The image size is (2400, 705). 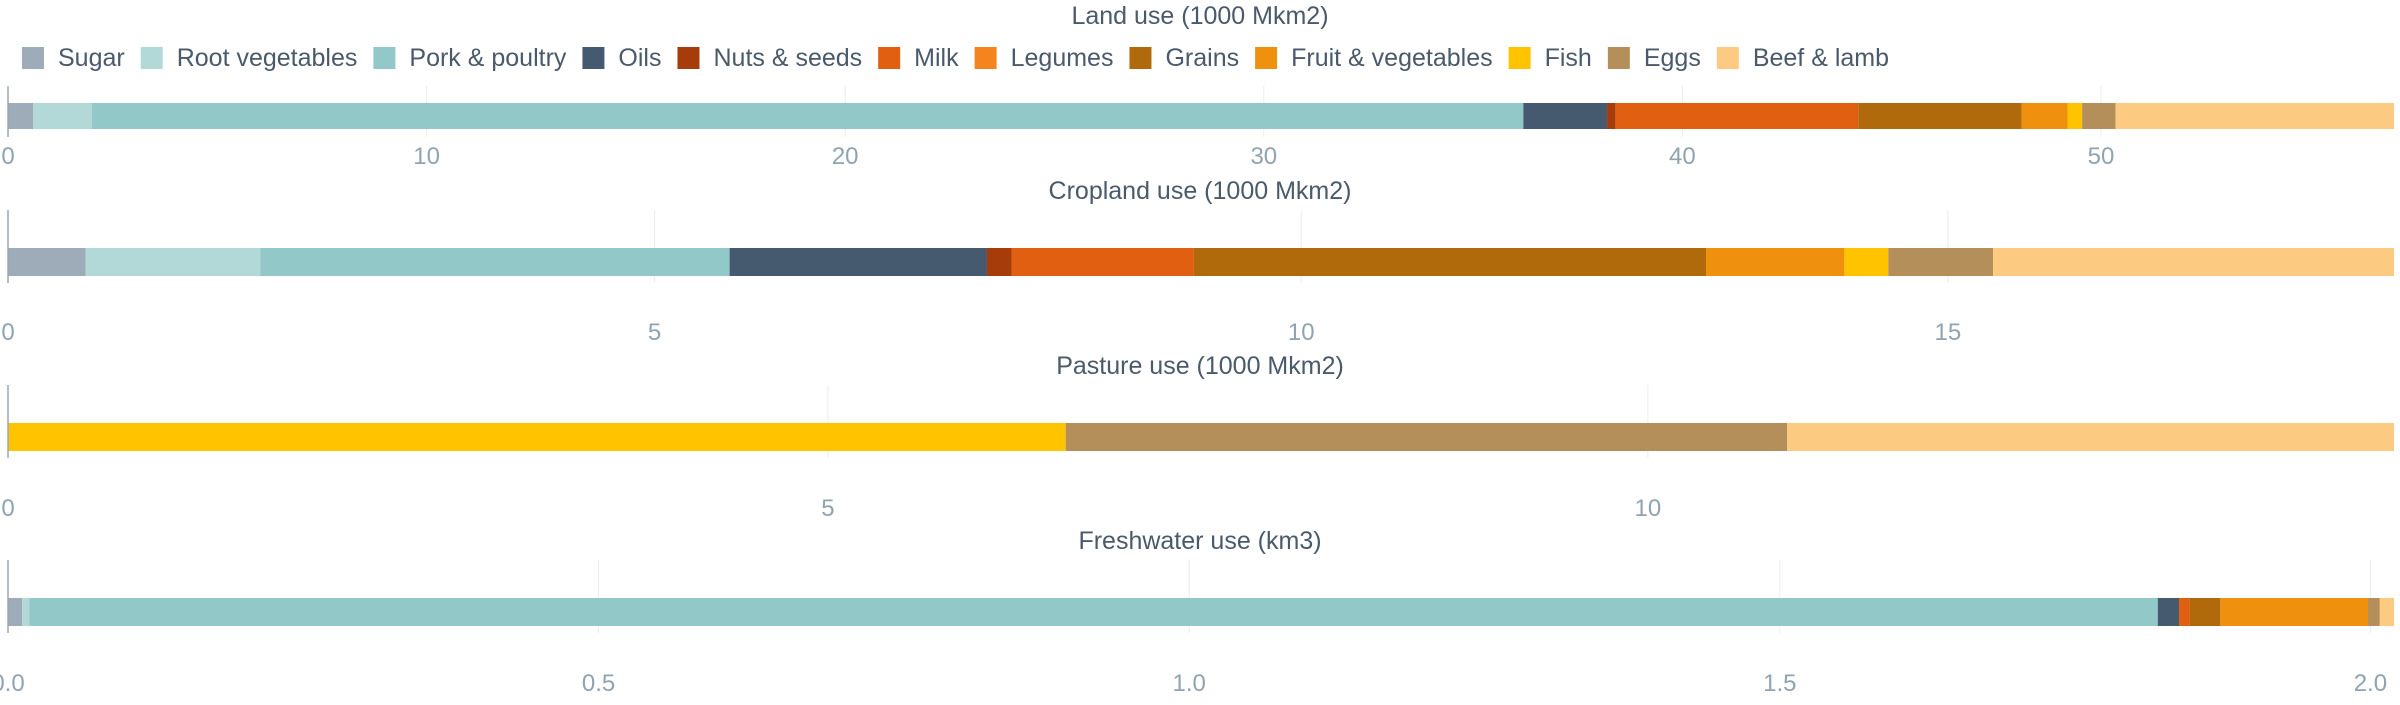 I want to click on legend-item: Milk, so click(x=918, y=58).